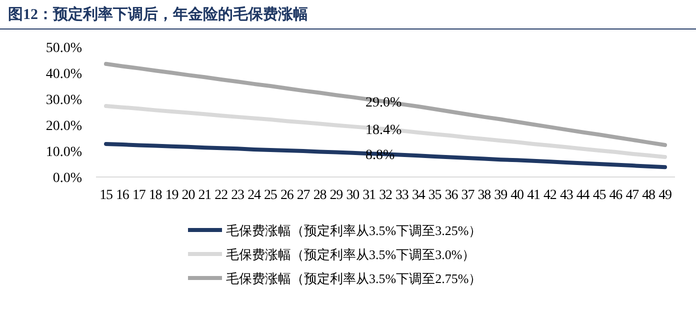 This screenshot has height=329, width=696. I want to click on x-tick-label: 48, so click(649, 195).